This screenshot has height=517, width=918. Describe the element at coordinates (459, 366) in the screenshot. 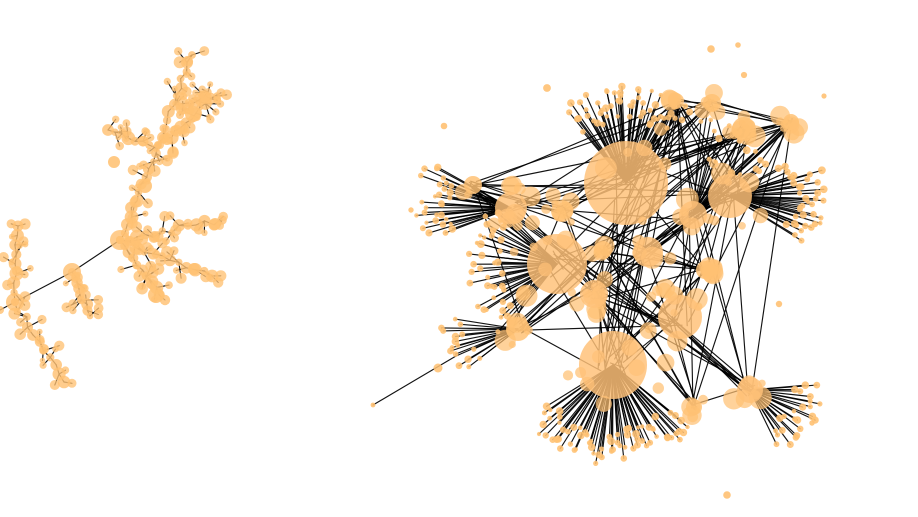

I see `lower-left-hub-spoke-node` at that location.